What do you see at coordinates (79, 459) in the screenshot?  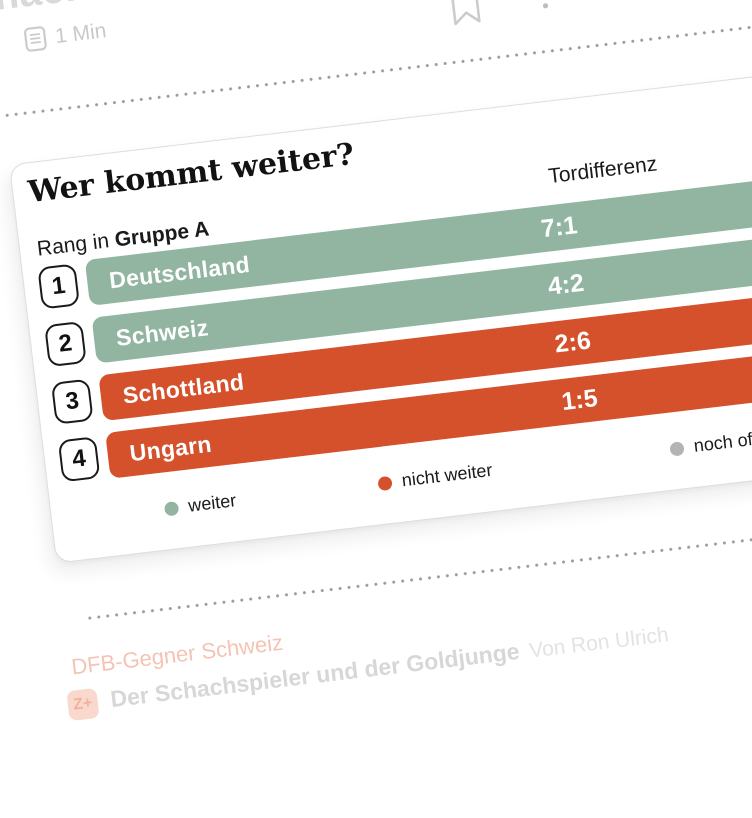 I see `rank-badge: 4` at bounding box center [79, 459].